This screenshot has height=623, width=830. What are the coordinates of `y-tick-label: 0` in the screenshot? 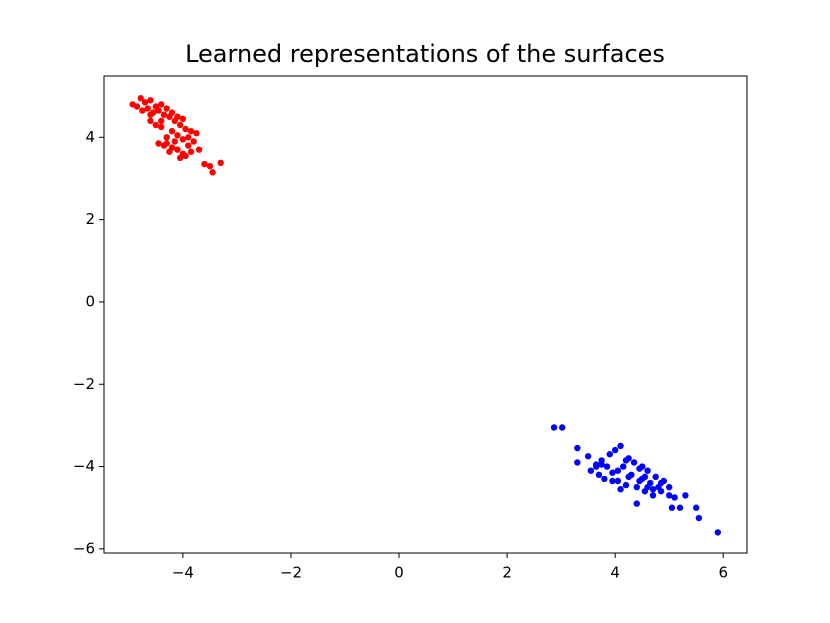 It's located at (90, 301).